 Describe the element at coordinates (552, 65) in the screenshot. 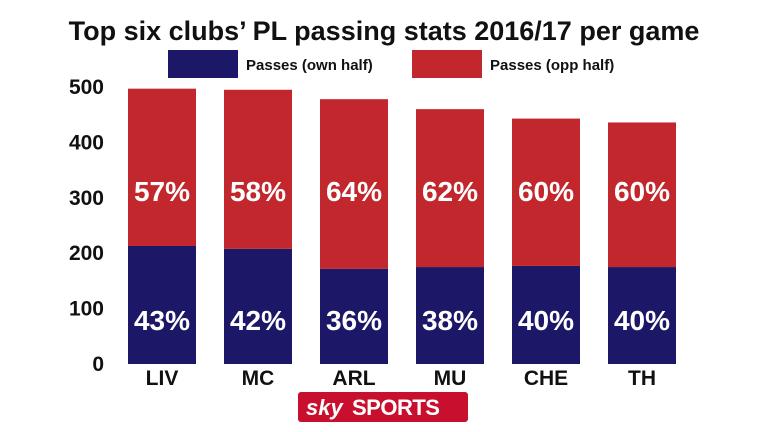

I see `legend-label-opp-half: Passes (opp half)` at that location.